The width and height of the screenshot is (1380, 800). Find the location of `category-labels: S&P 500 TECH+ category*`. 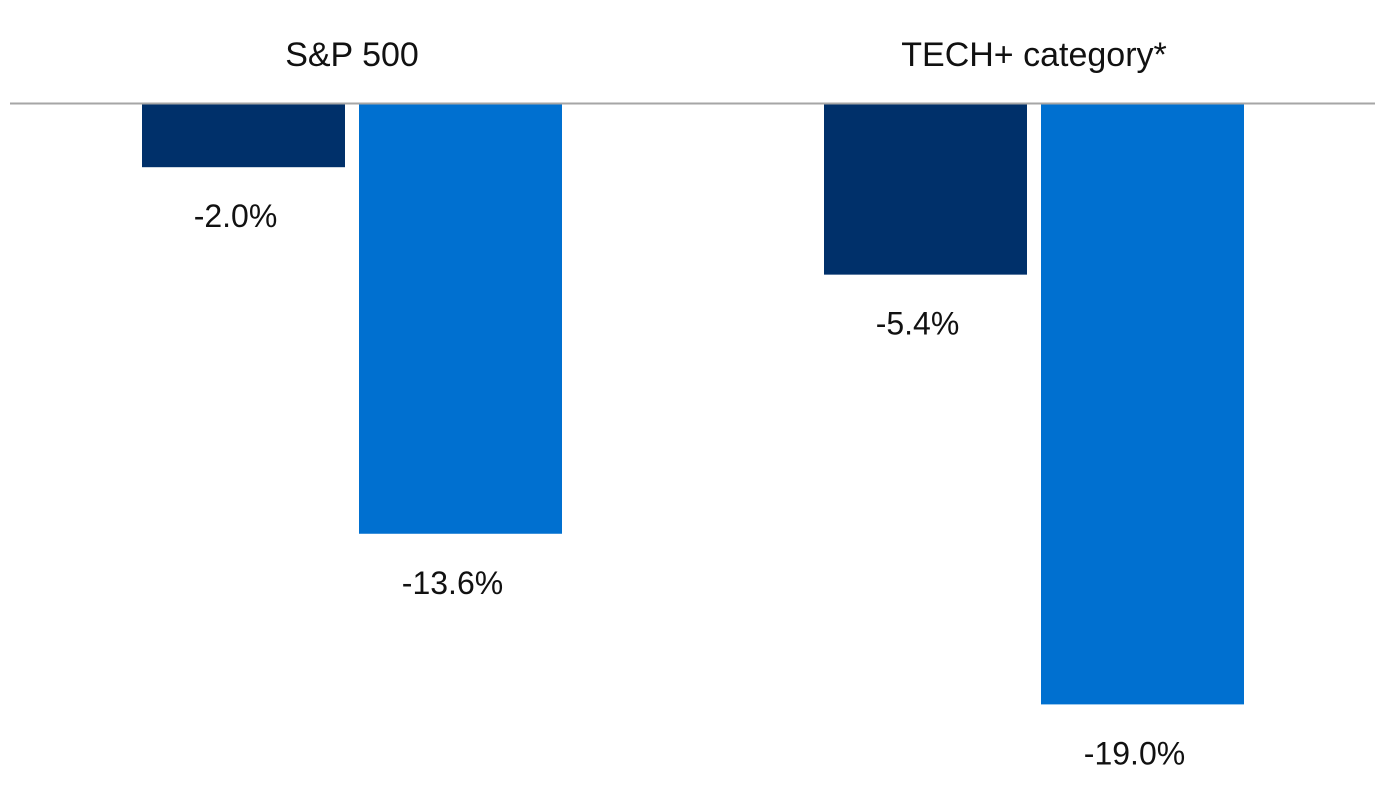

category-labels: S&P 500 TECH+ category* is located at coordinates (726, 55).